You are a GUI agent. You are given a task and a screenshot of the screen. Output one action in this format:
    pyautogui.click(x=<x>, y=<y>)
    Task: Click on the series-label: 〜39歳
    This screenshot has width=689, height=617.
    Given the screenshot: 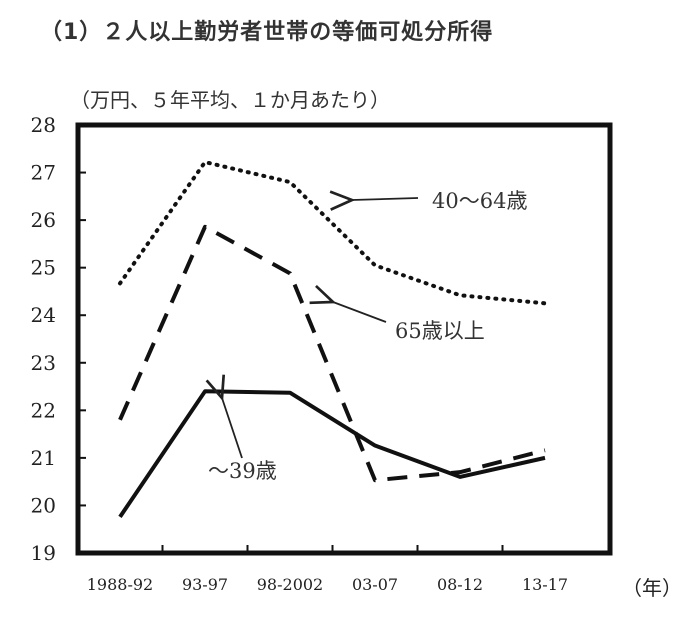 What is the action you would take?
    pyautogui.click(x=242, y=471)
    